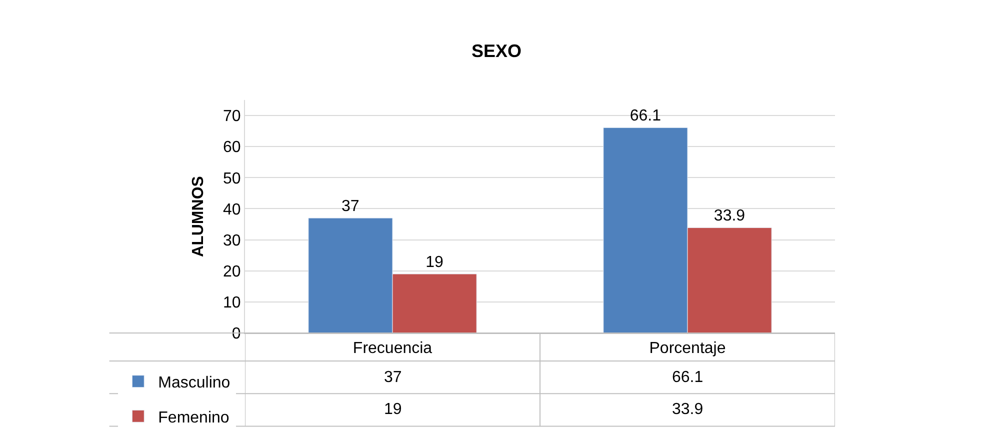  What do you see at coordinates (232, 117) in the screenshot?
I see `y-tick-label: 70` at bounding box center [232, 117].